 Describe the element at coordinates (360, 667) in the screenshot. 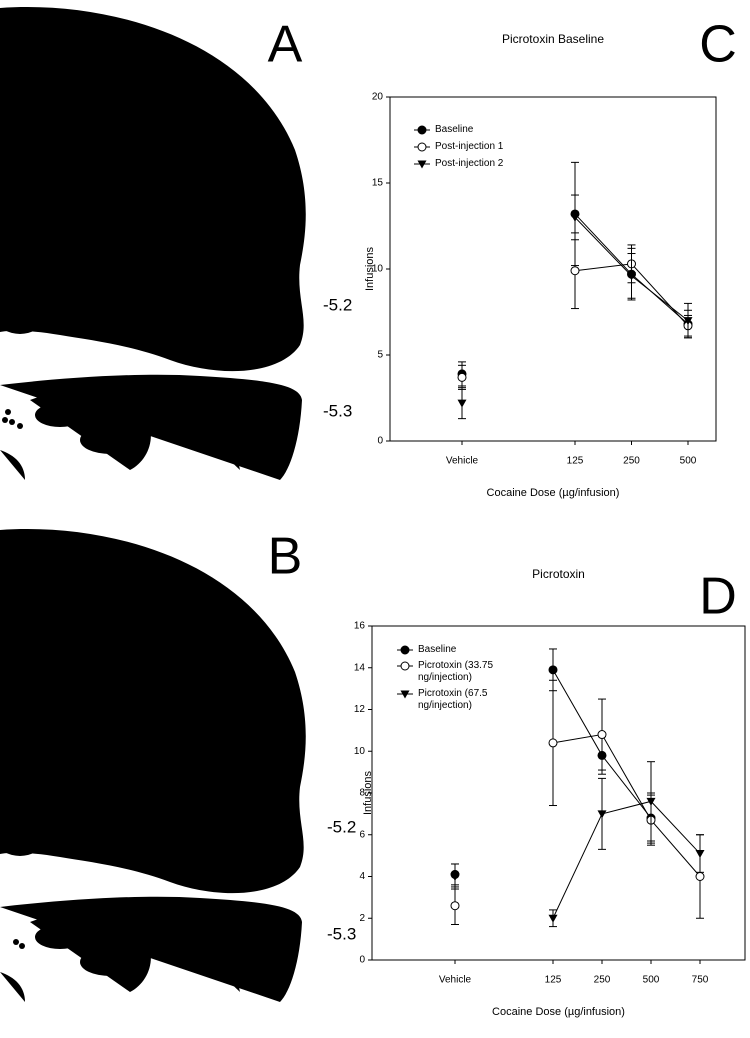

I see `y-tick-label: 14` at that location.